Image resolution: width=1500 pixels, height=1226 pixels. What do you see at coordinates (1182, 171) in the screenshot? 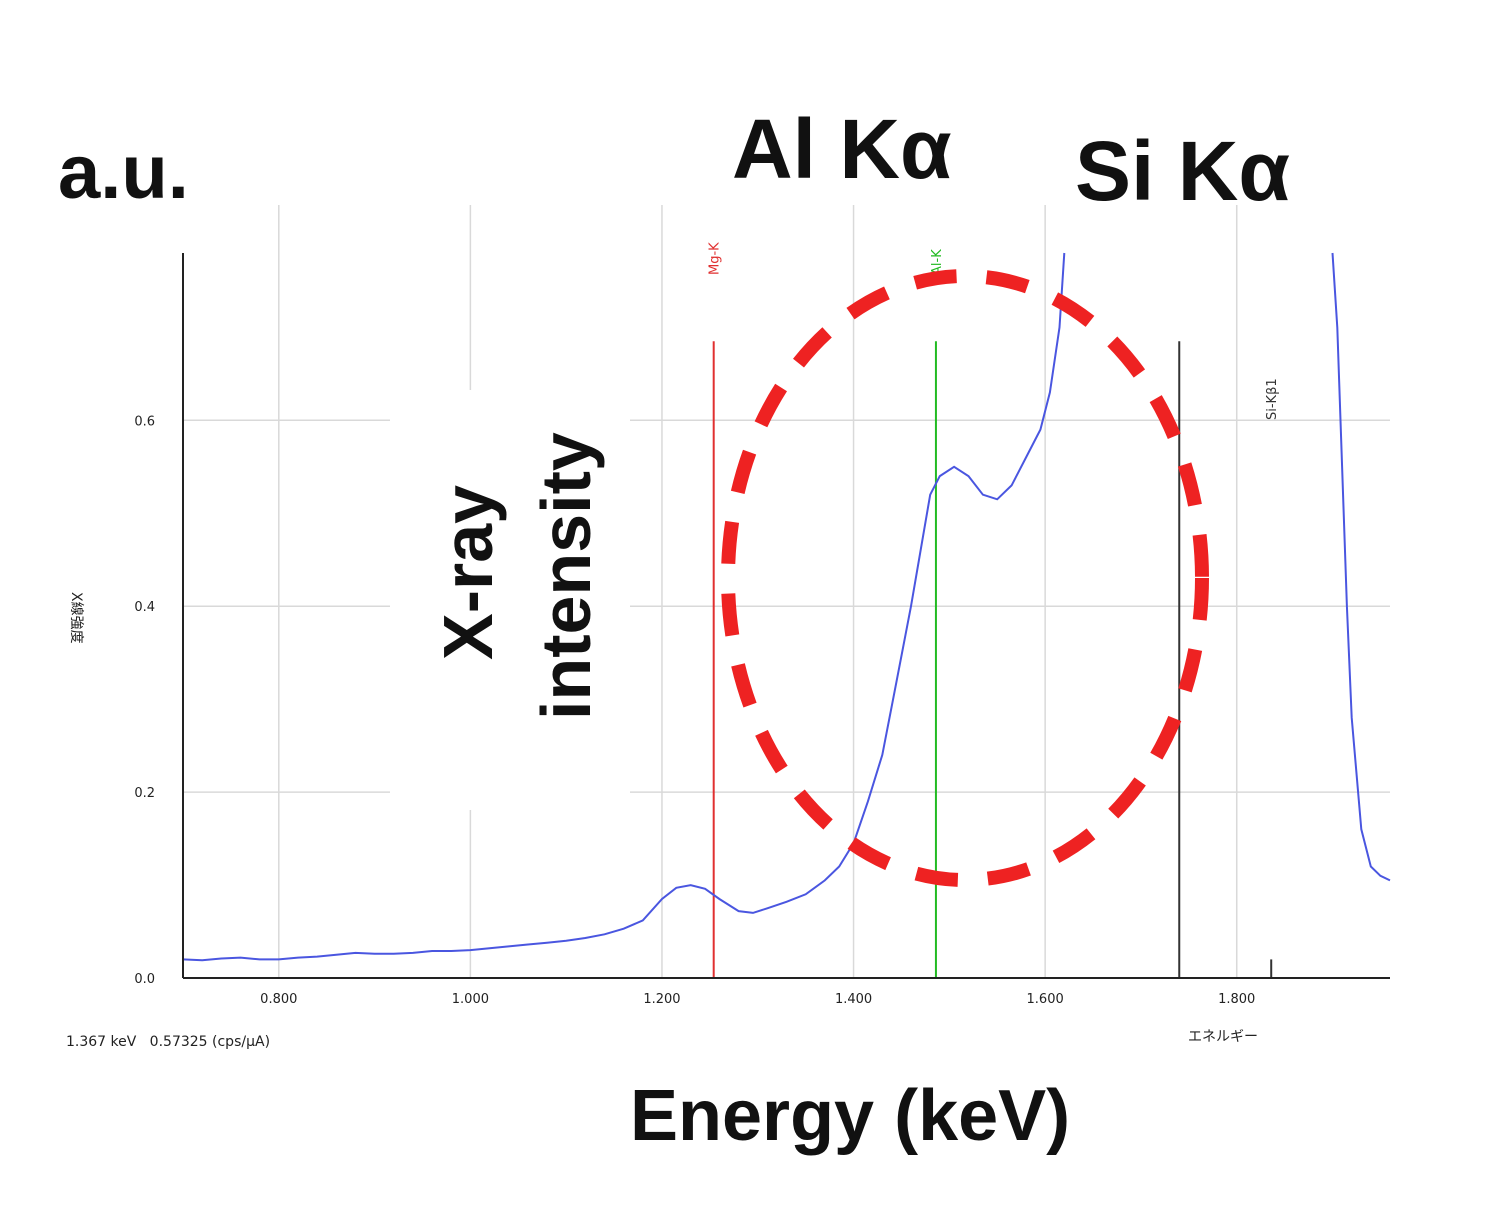
I see `si-peak-label: Si Kα` at bounding box center [1182, 171].